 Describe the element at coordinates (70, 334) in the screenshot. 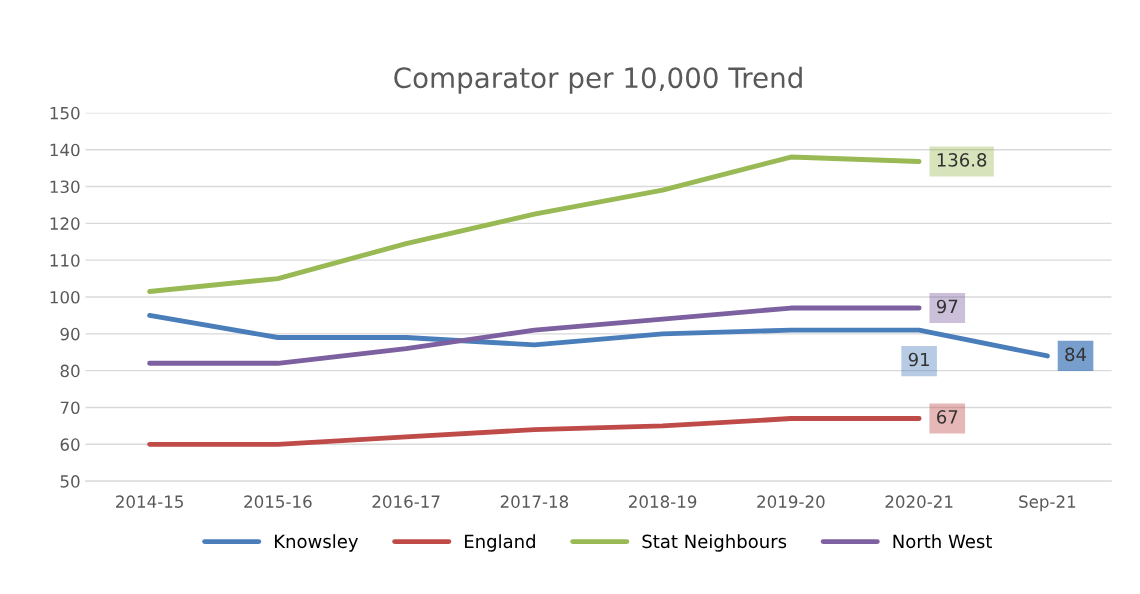

I see `y-tick-label: 90` at that location.